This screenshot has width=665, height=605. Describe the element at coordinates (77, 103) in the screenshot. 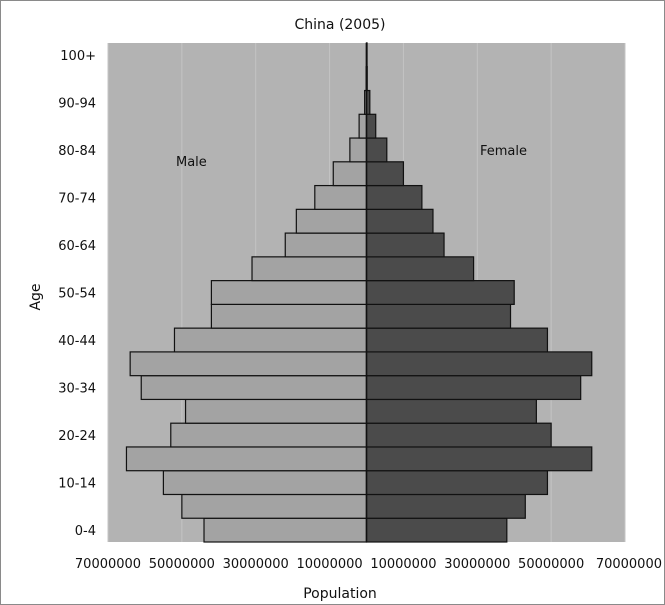

I see `y-tick-label: 90-94` at that location.